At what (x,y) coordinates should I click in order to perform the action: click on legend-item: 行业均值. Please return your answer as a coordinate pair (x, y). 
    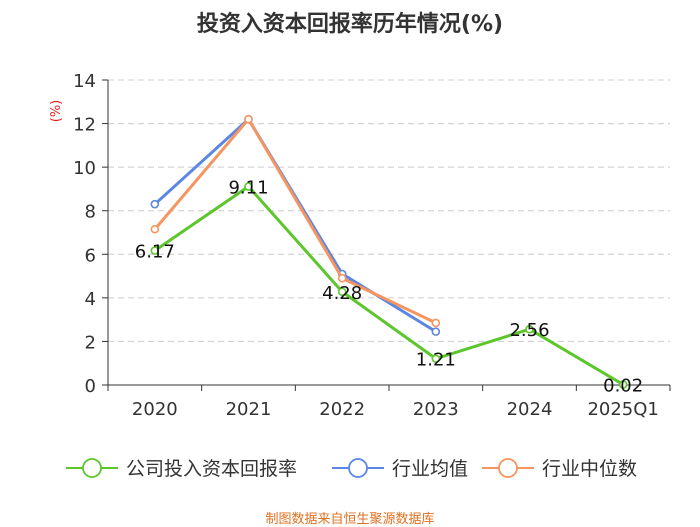
    Looking at the image, I should click on (400, 469).